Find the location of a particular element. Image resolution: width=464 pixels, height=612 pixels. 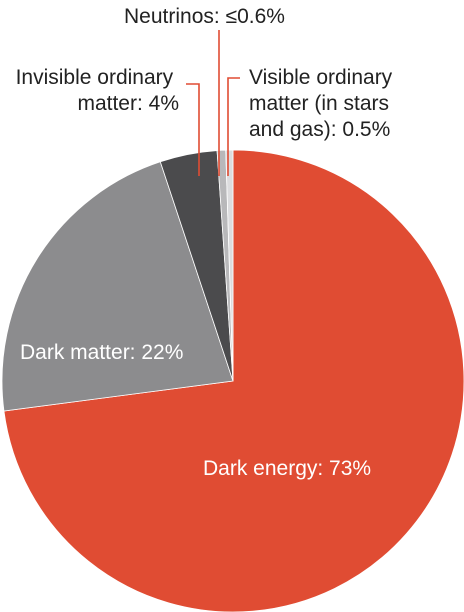

visible-ordinary-matter-label-line-1: Visible ordinary is located at coordinates (321, 77).